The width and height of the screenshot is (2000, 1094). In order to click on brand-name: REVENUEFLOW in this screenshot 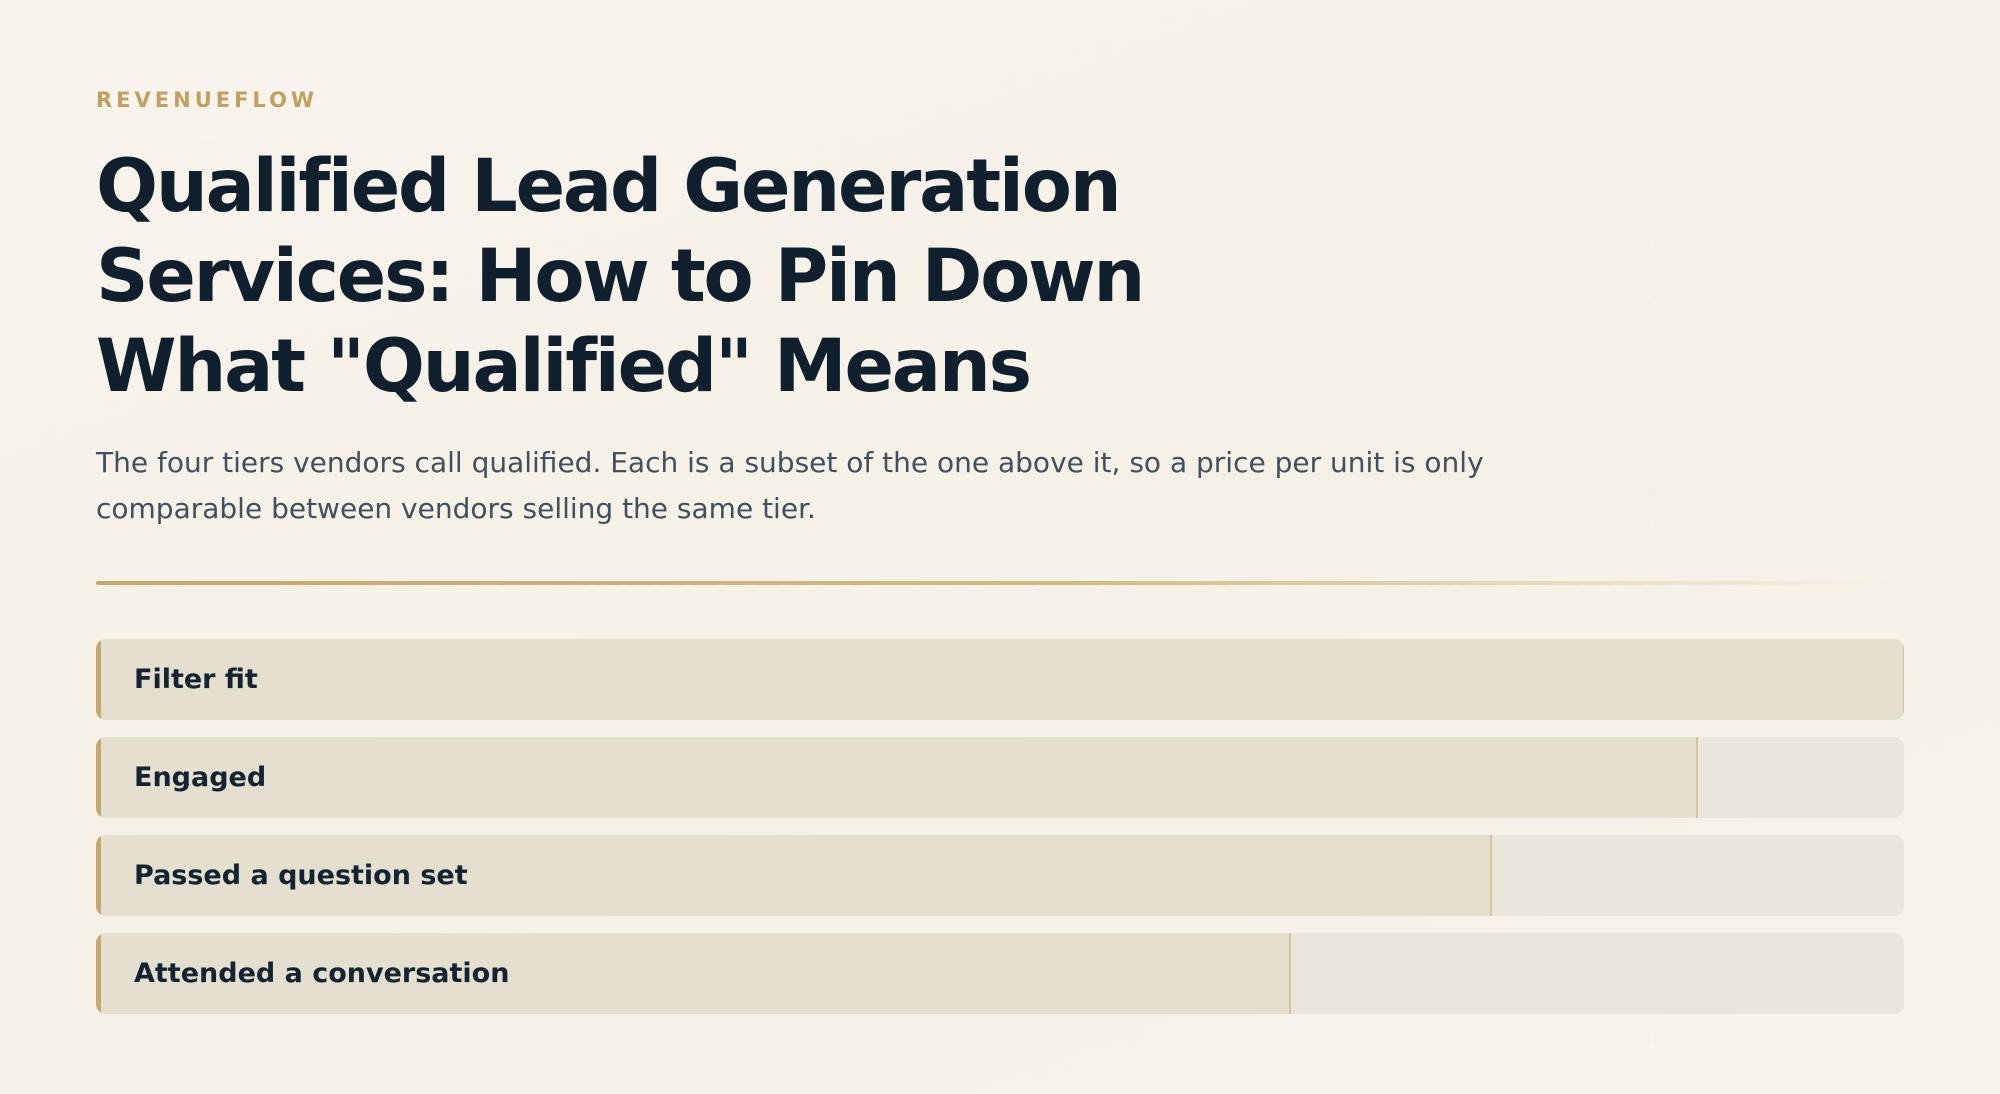, I will do `click(207, 100)`.